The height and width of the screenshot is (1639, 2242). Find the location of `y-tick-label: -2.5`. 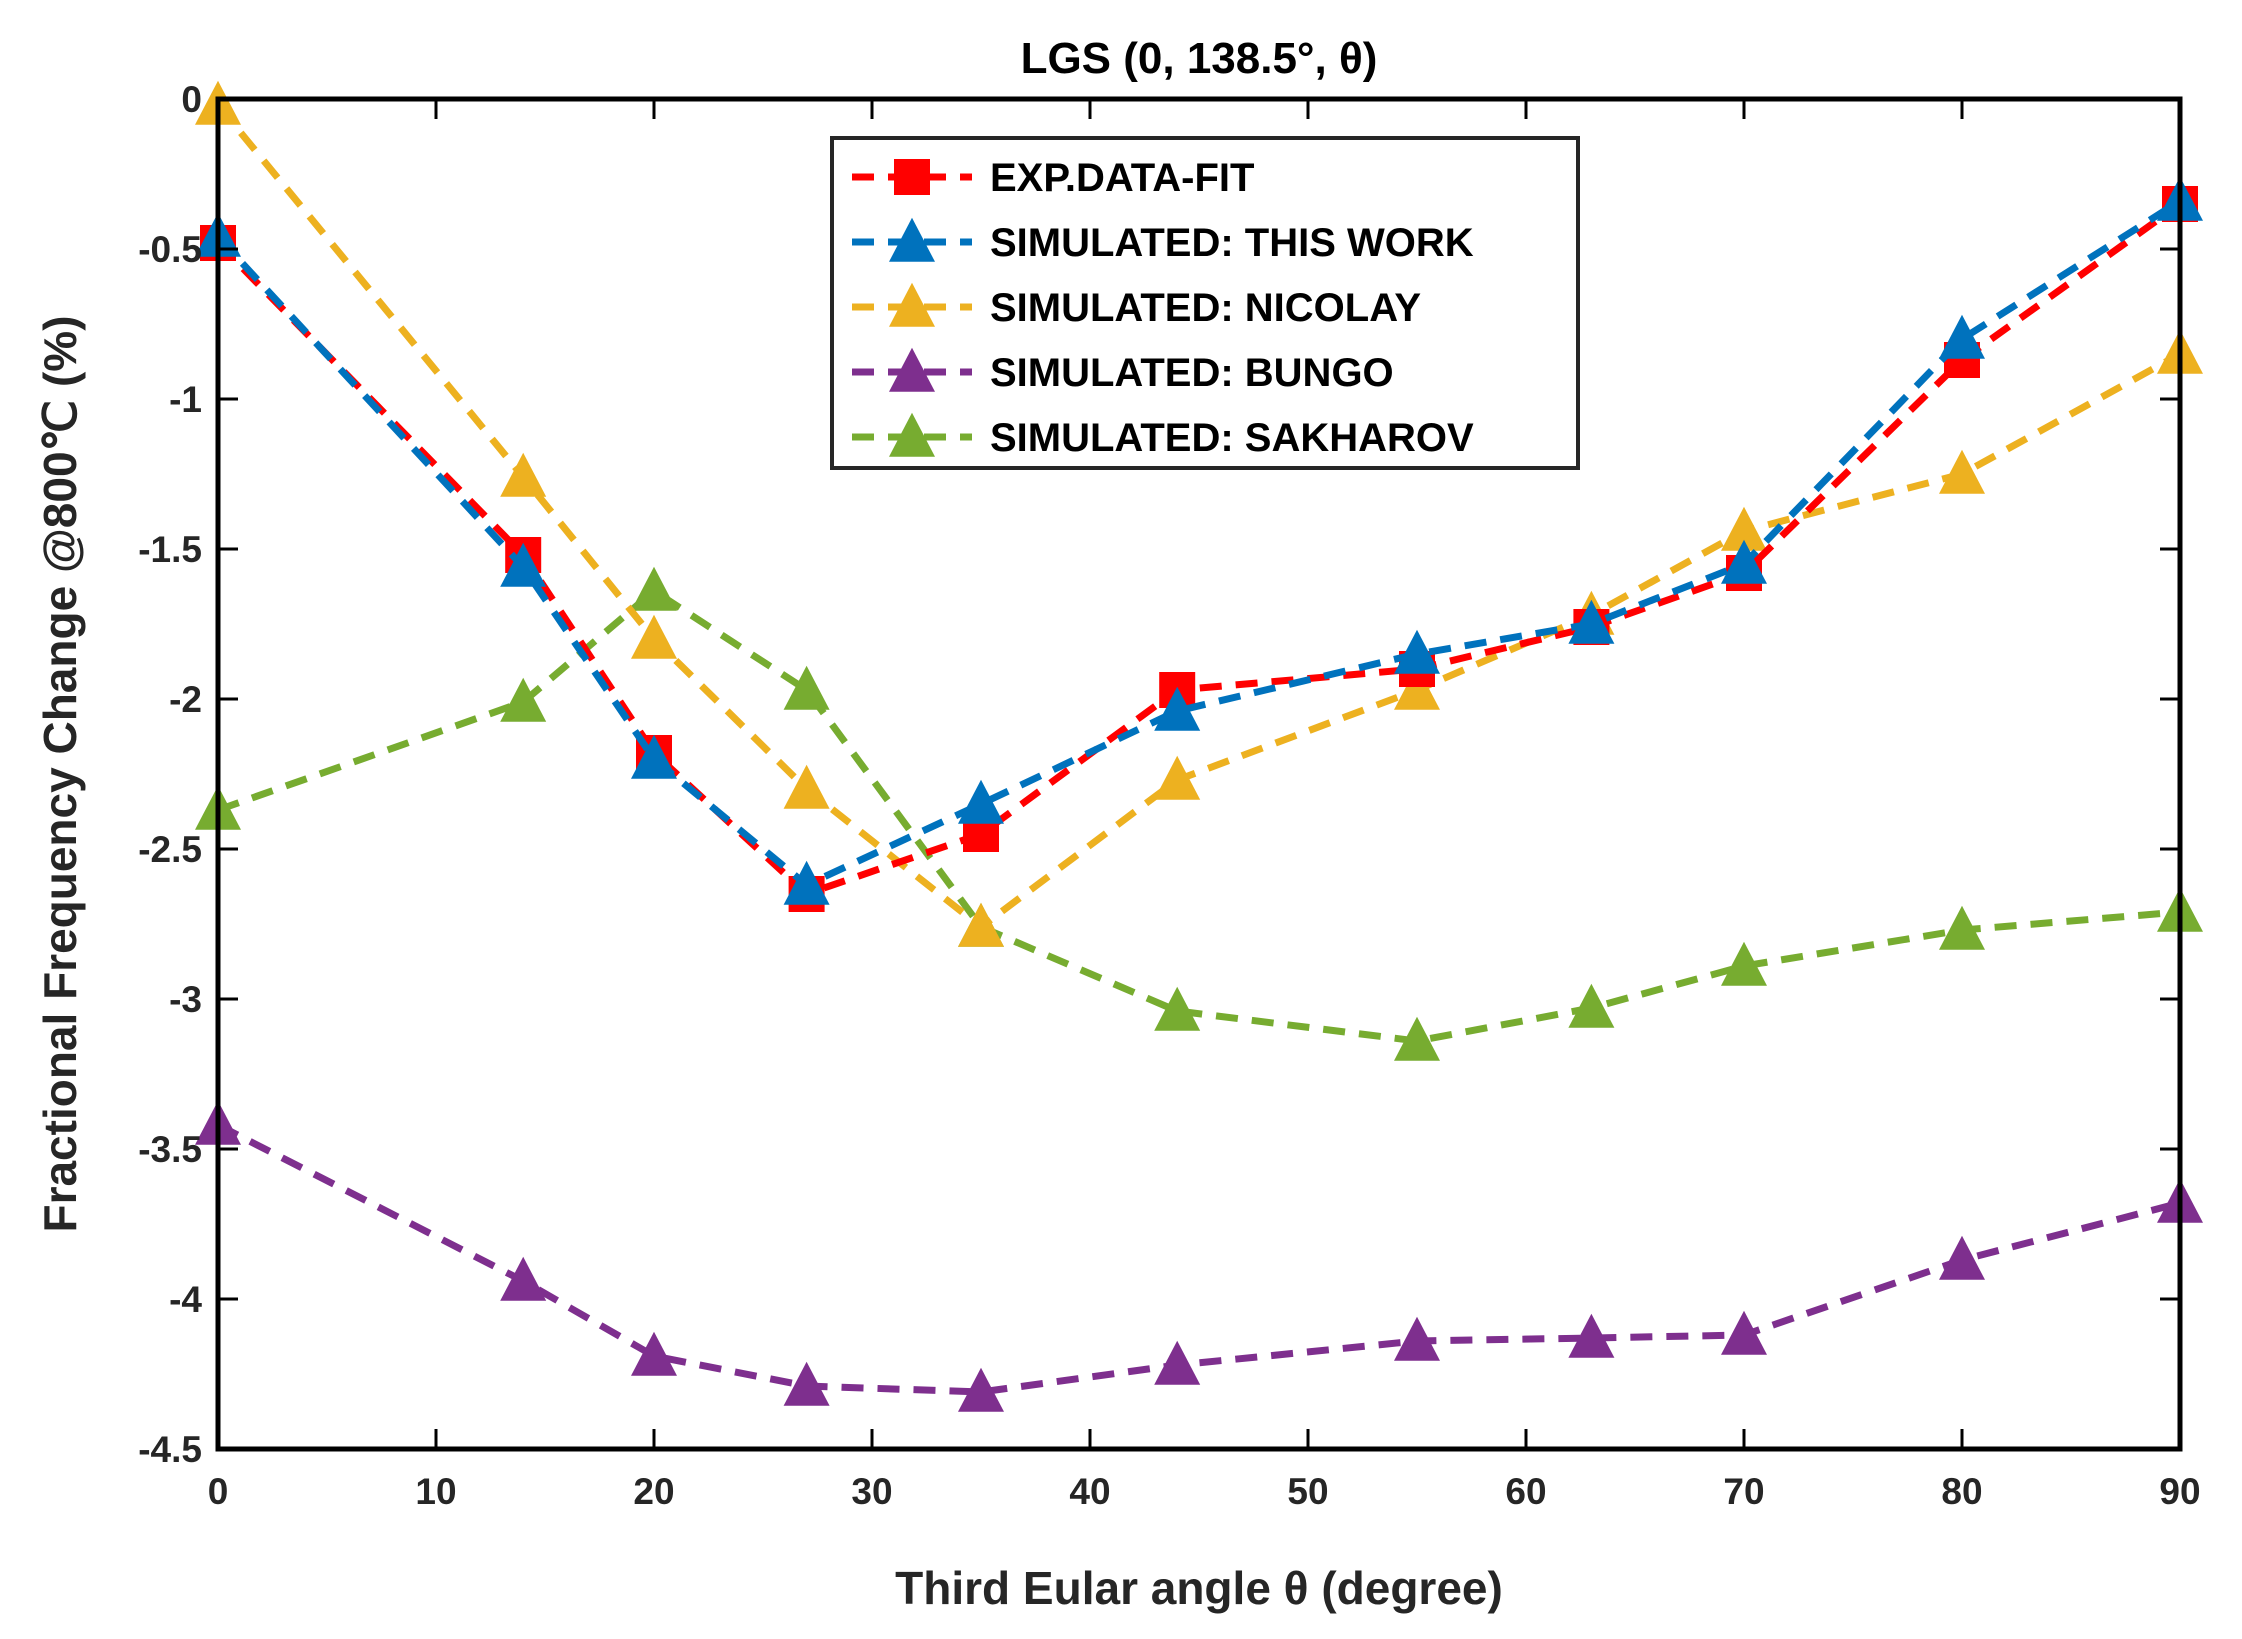

y-tick-label: -2.5 is located at coordinates (170, 849).